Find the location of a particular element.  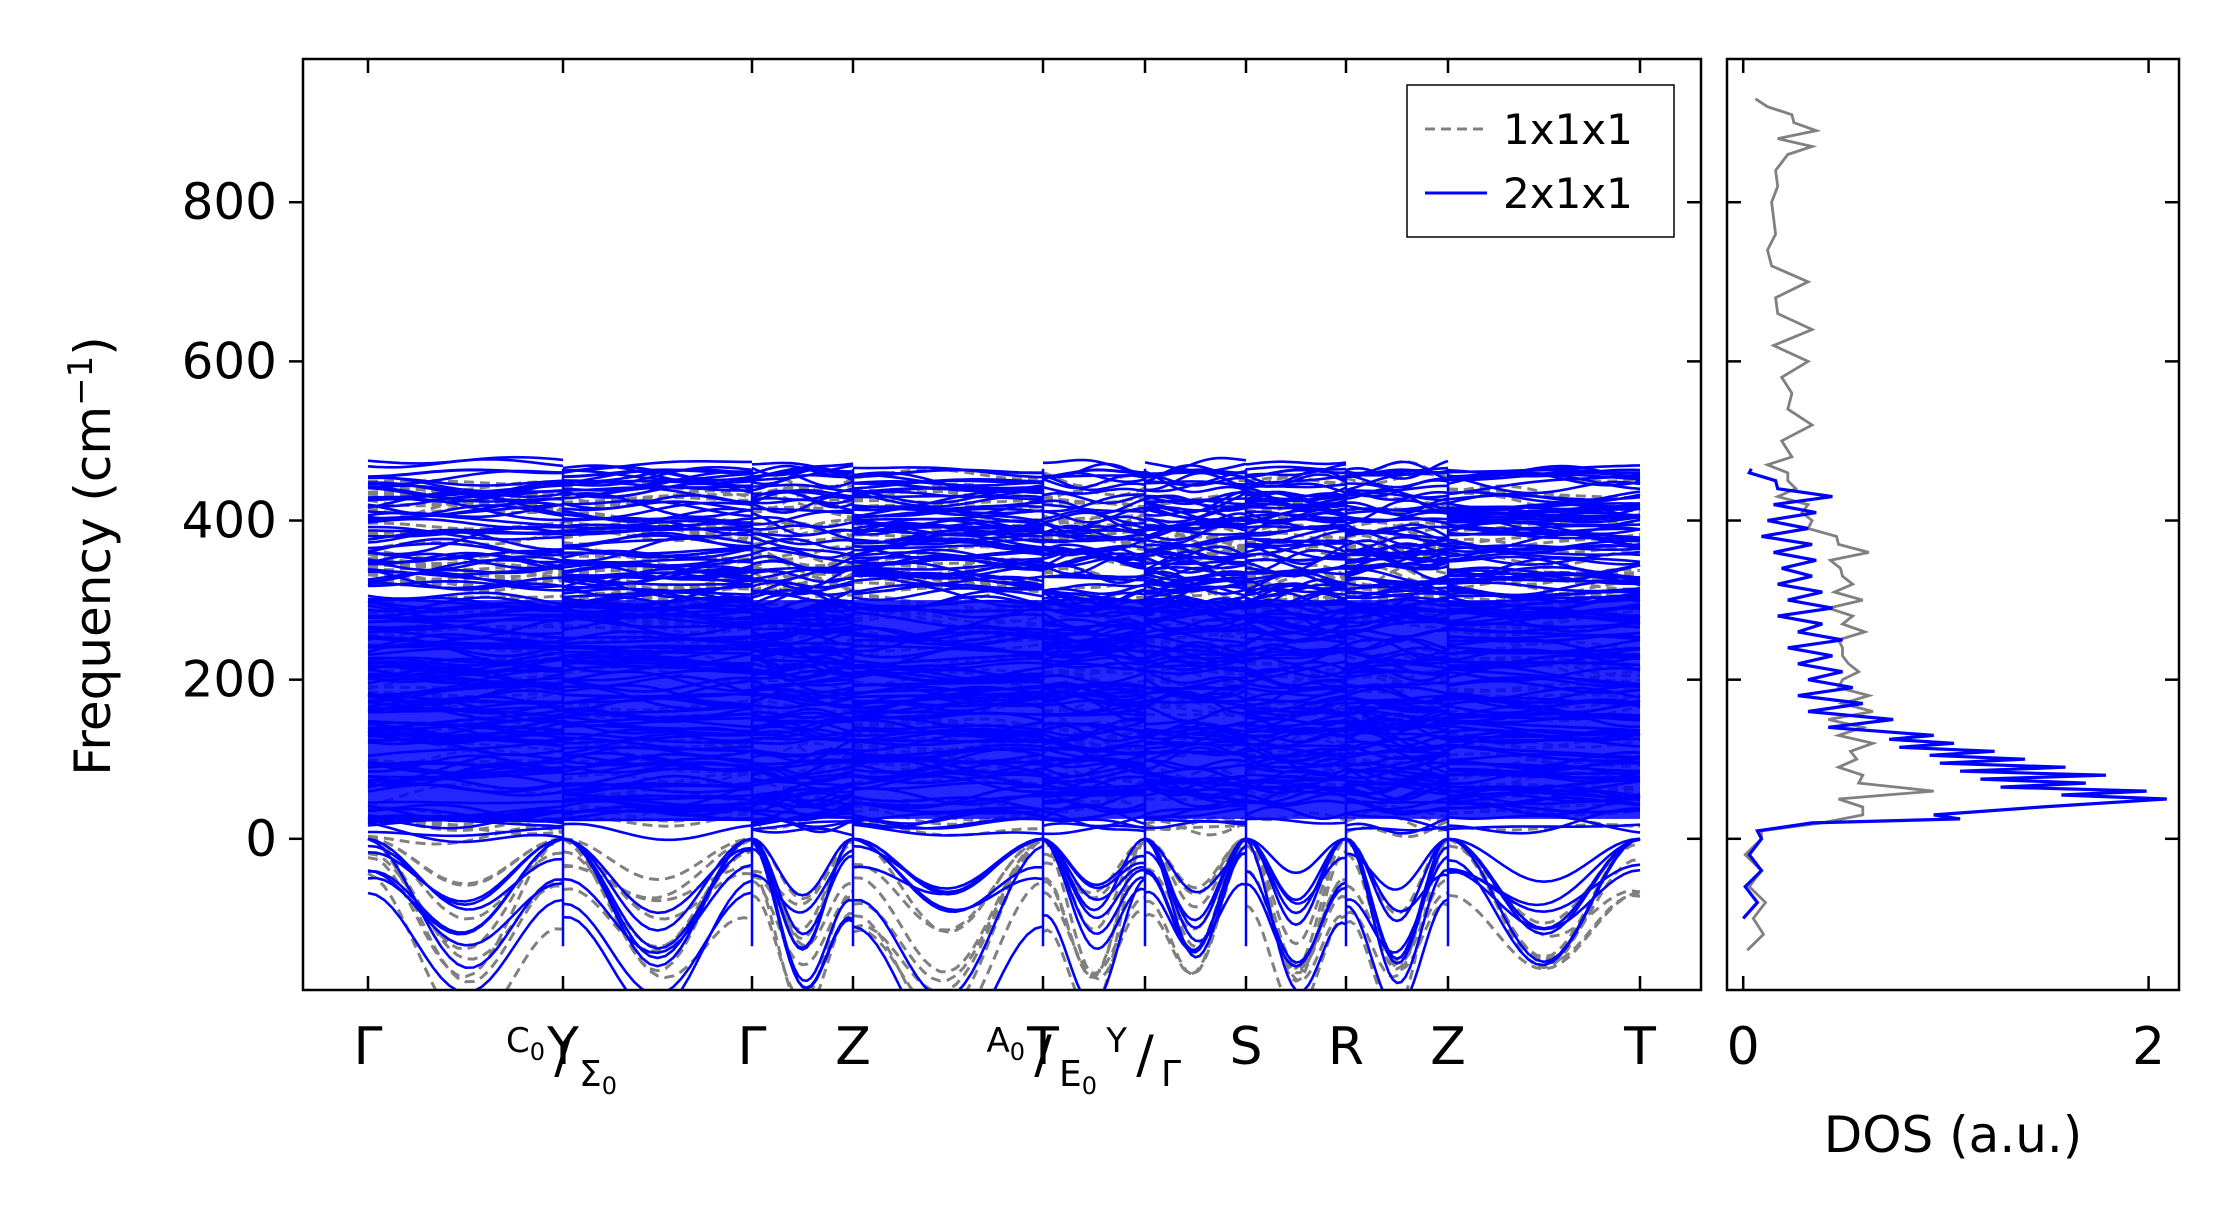

x-tick-label: Z is located at coordinates (853, 1047).